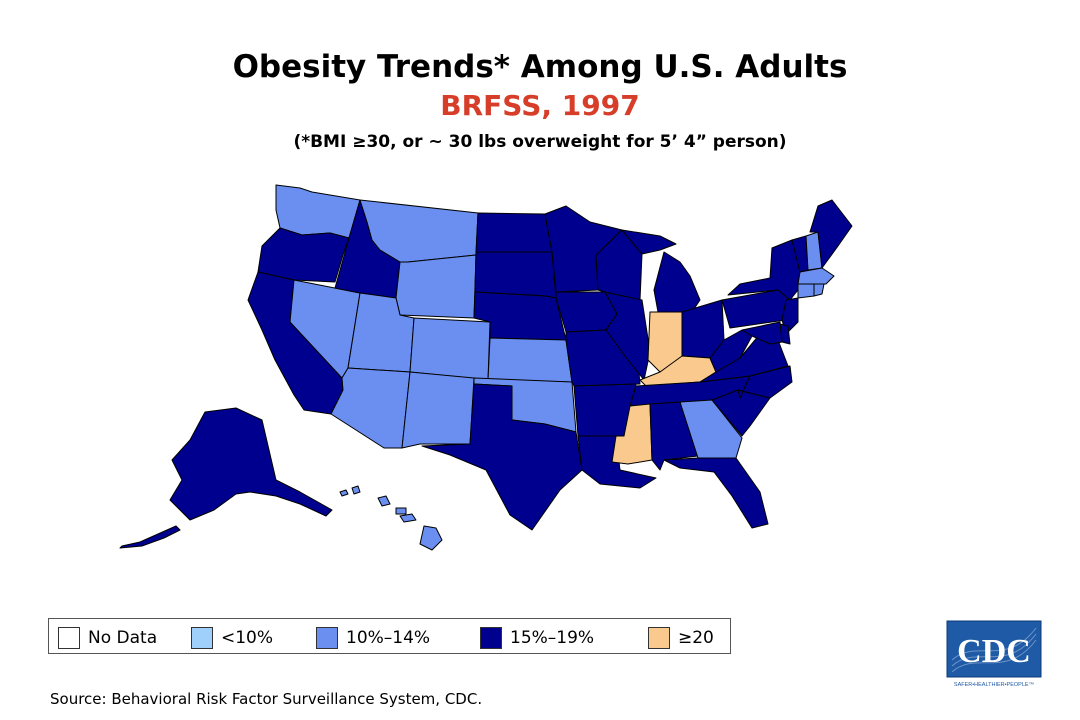  What do you see at coordinates (540, 105) in the screenshot?
I see `map-subtitle: BRFSS, 1997` at bounding box center [540, 105].